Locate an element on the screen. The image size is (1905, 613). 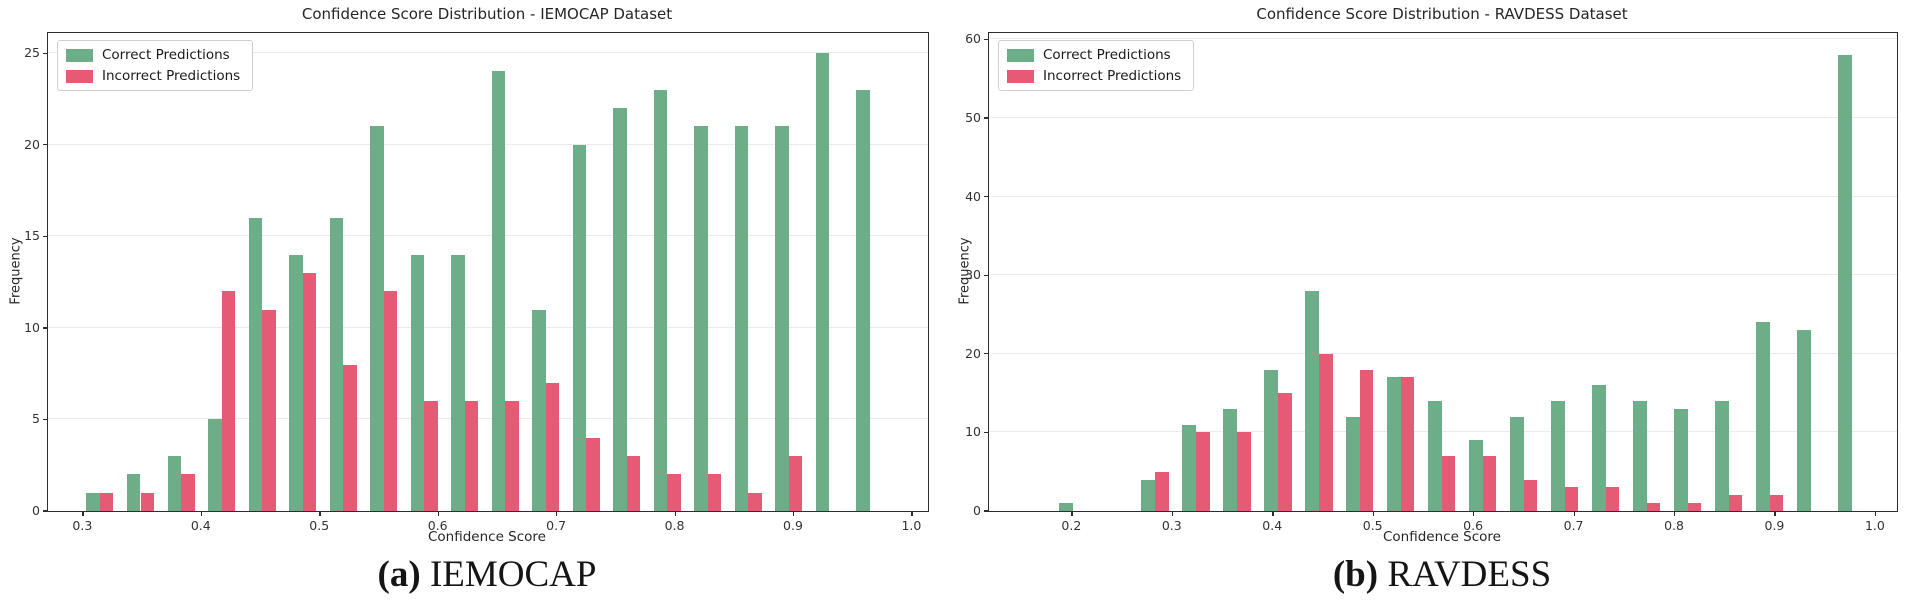
x-tick-label: 0.2 is located at coordinates (1071, 525).